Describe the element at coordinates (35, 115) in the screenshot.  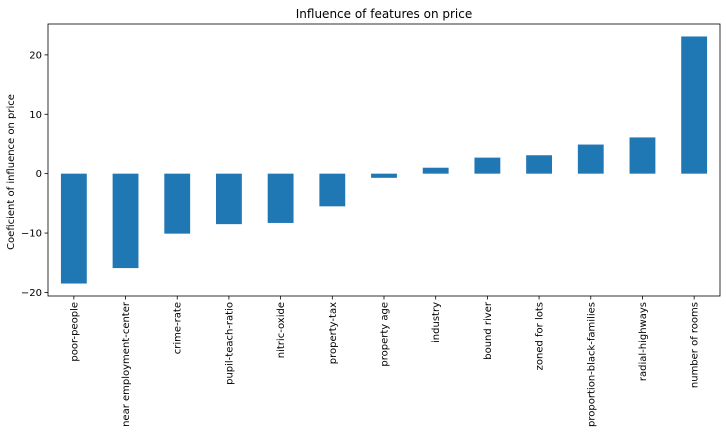
I see `y-tick-label: 10` at that location.